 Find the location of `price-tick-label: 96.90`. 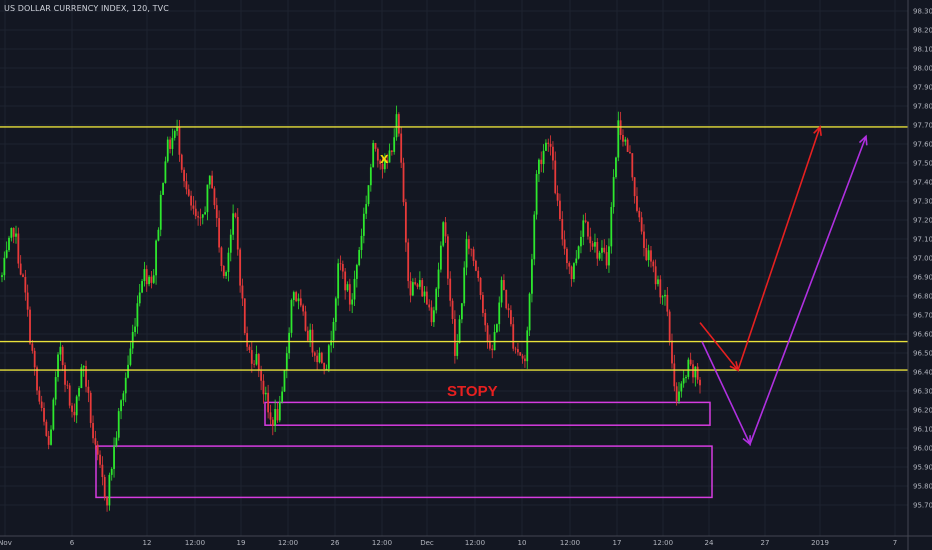

price-tick-label: 96.90 is located at coordinates (922, 278).